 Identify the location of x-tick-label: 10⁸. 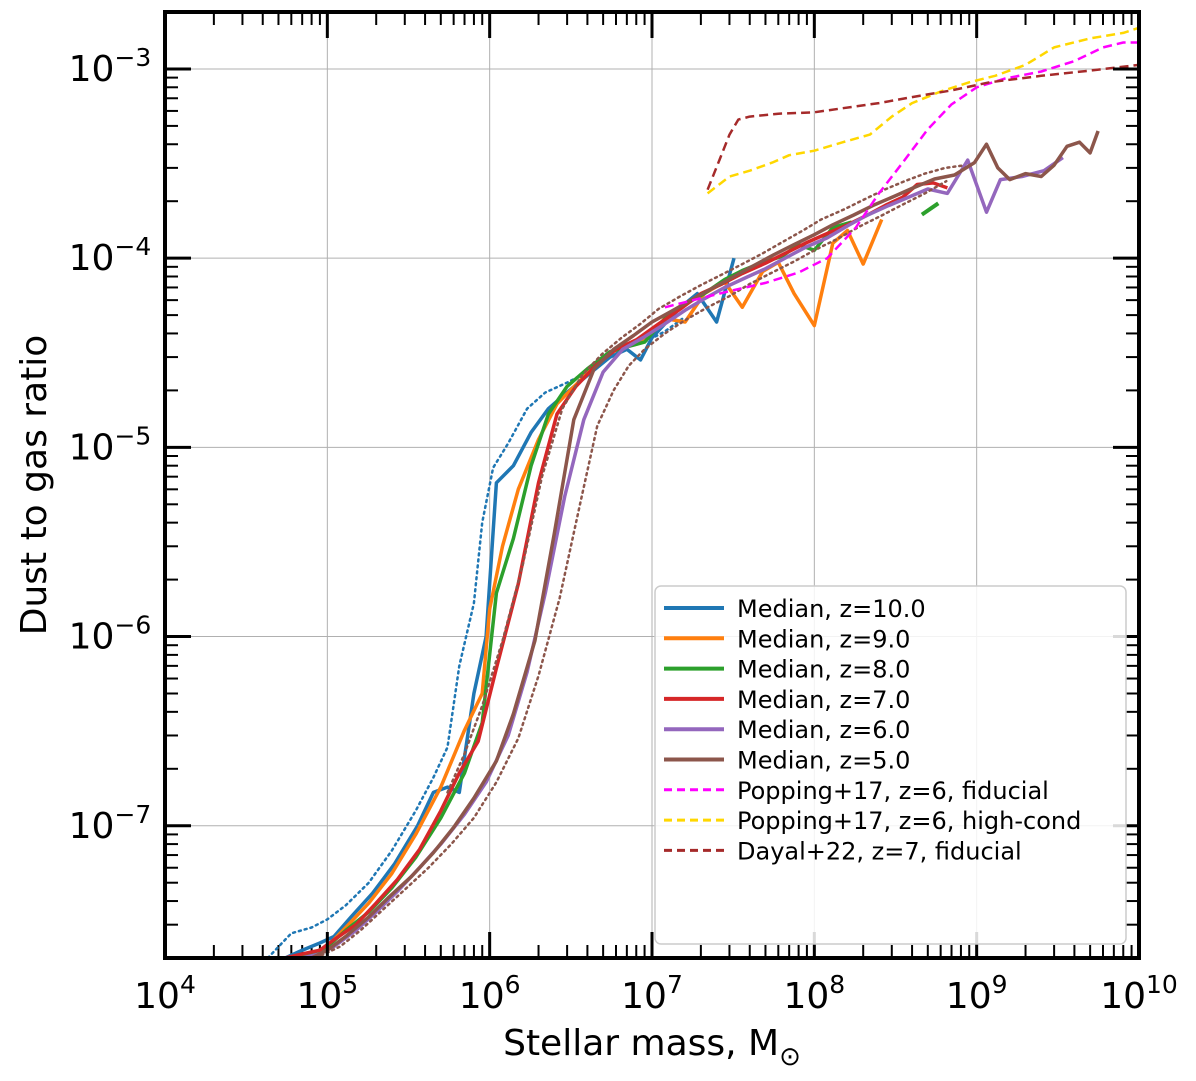
(814, 993).